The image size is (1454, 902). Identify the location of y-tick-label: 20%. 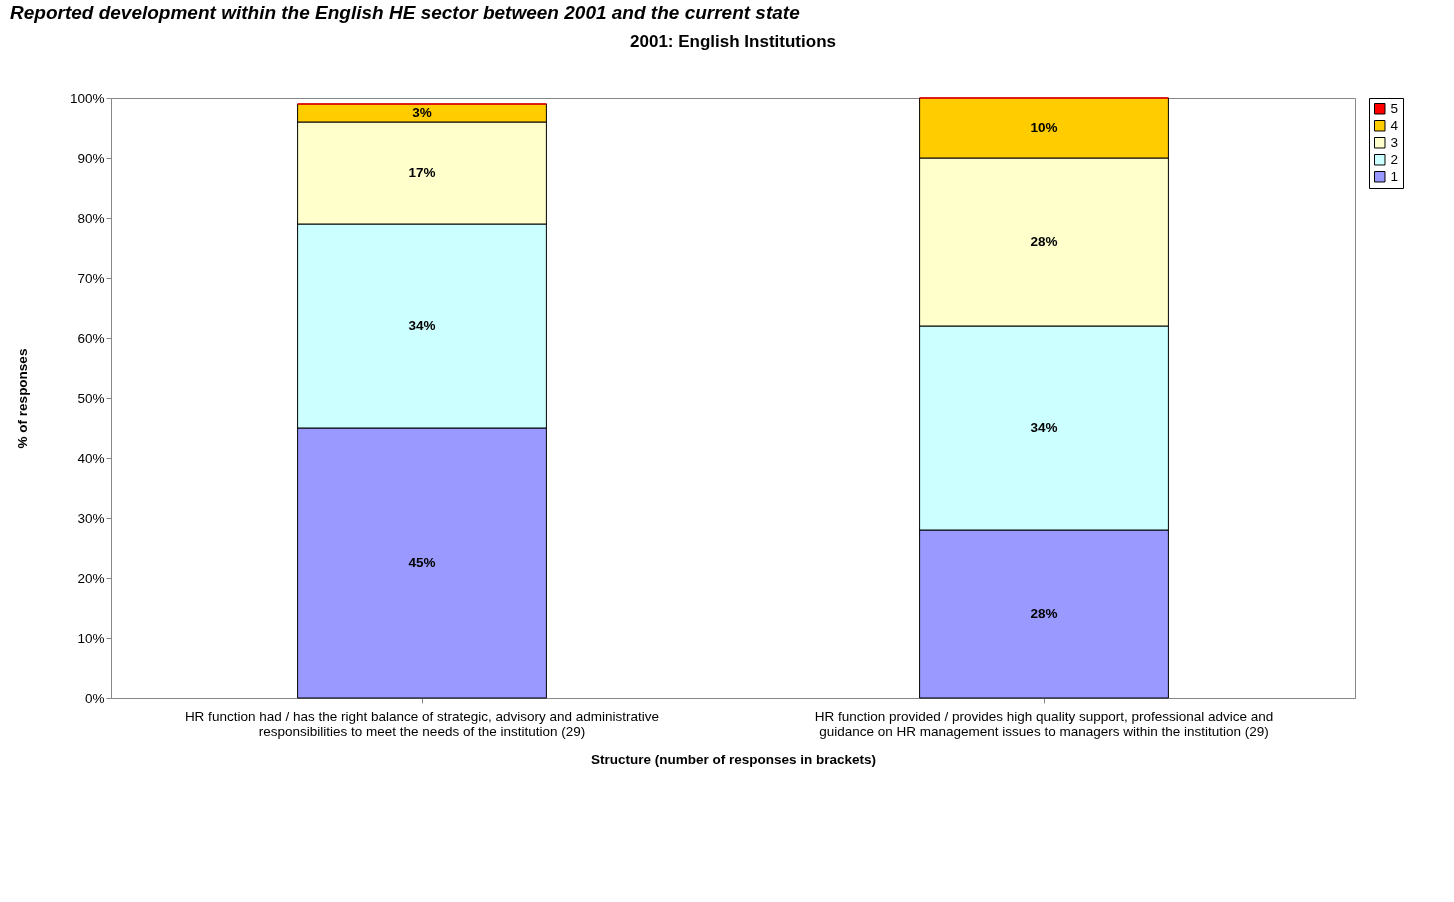
(91, 578).